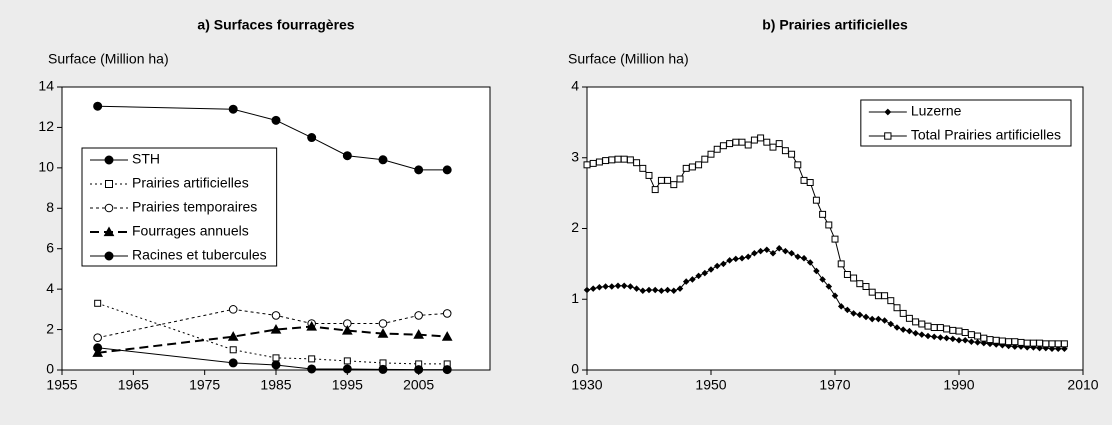 The width and height of the screenshot is (1112, 425). What do you see at coordinates (146, 159) in the screenshot?
I see `legend-label: STH` at bounding box center [146, 159].